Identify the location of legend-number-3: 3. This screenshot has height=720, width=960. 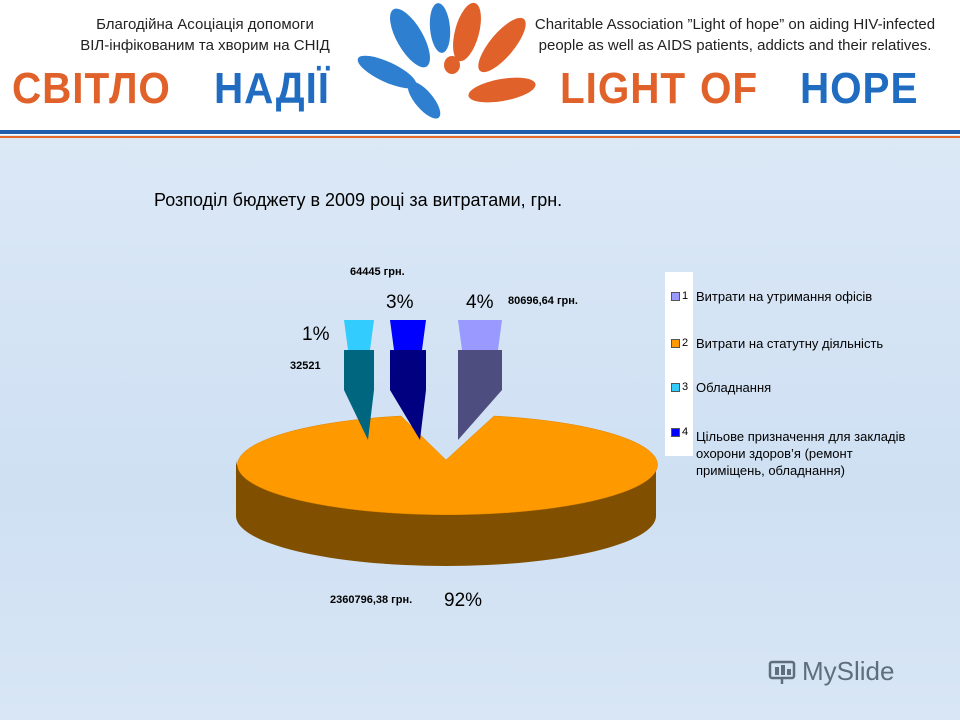
(685, 387).